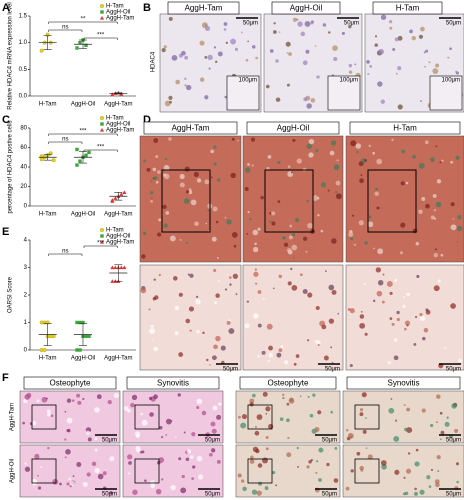  I want to click on y-tick-label: 80, so click(23, 129).